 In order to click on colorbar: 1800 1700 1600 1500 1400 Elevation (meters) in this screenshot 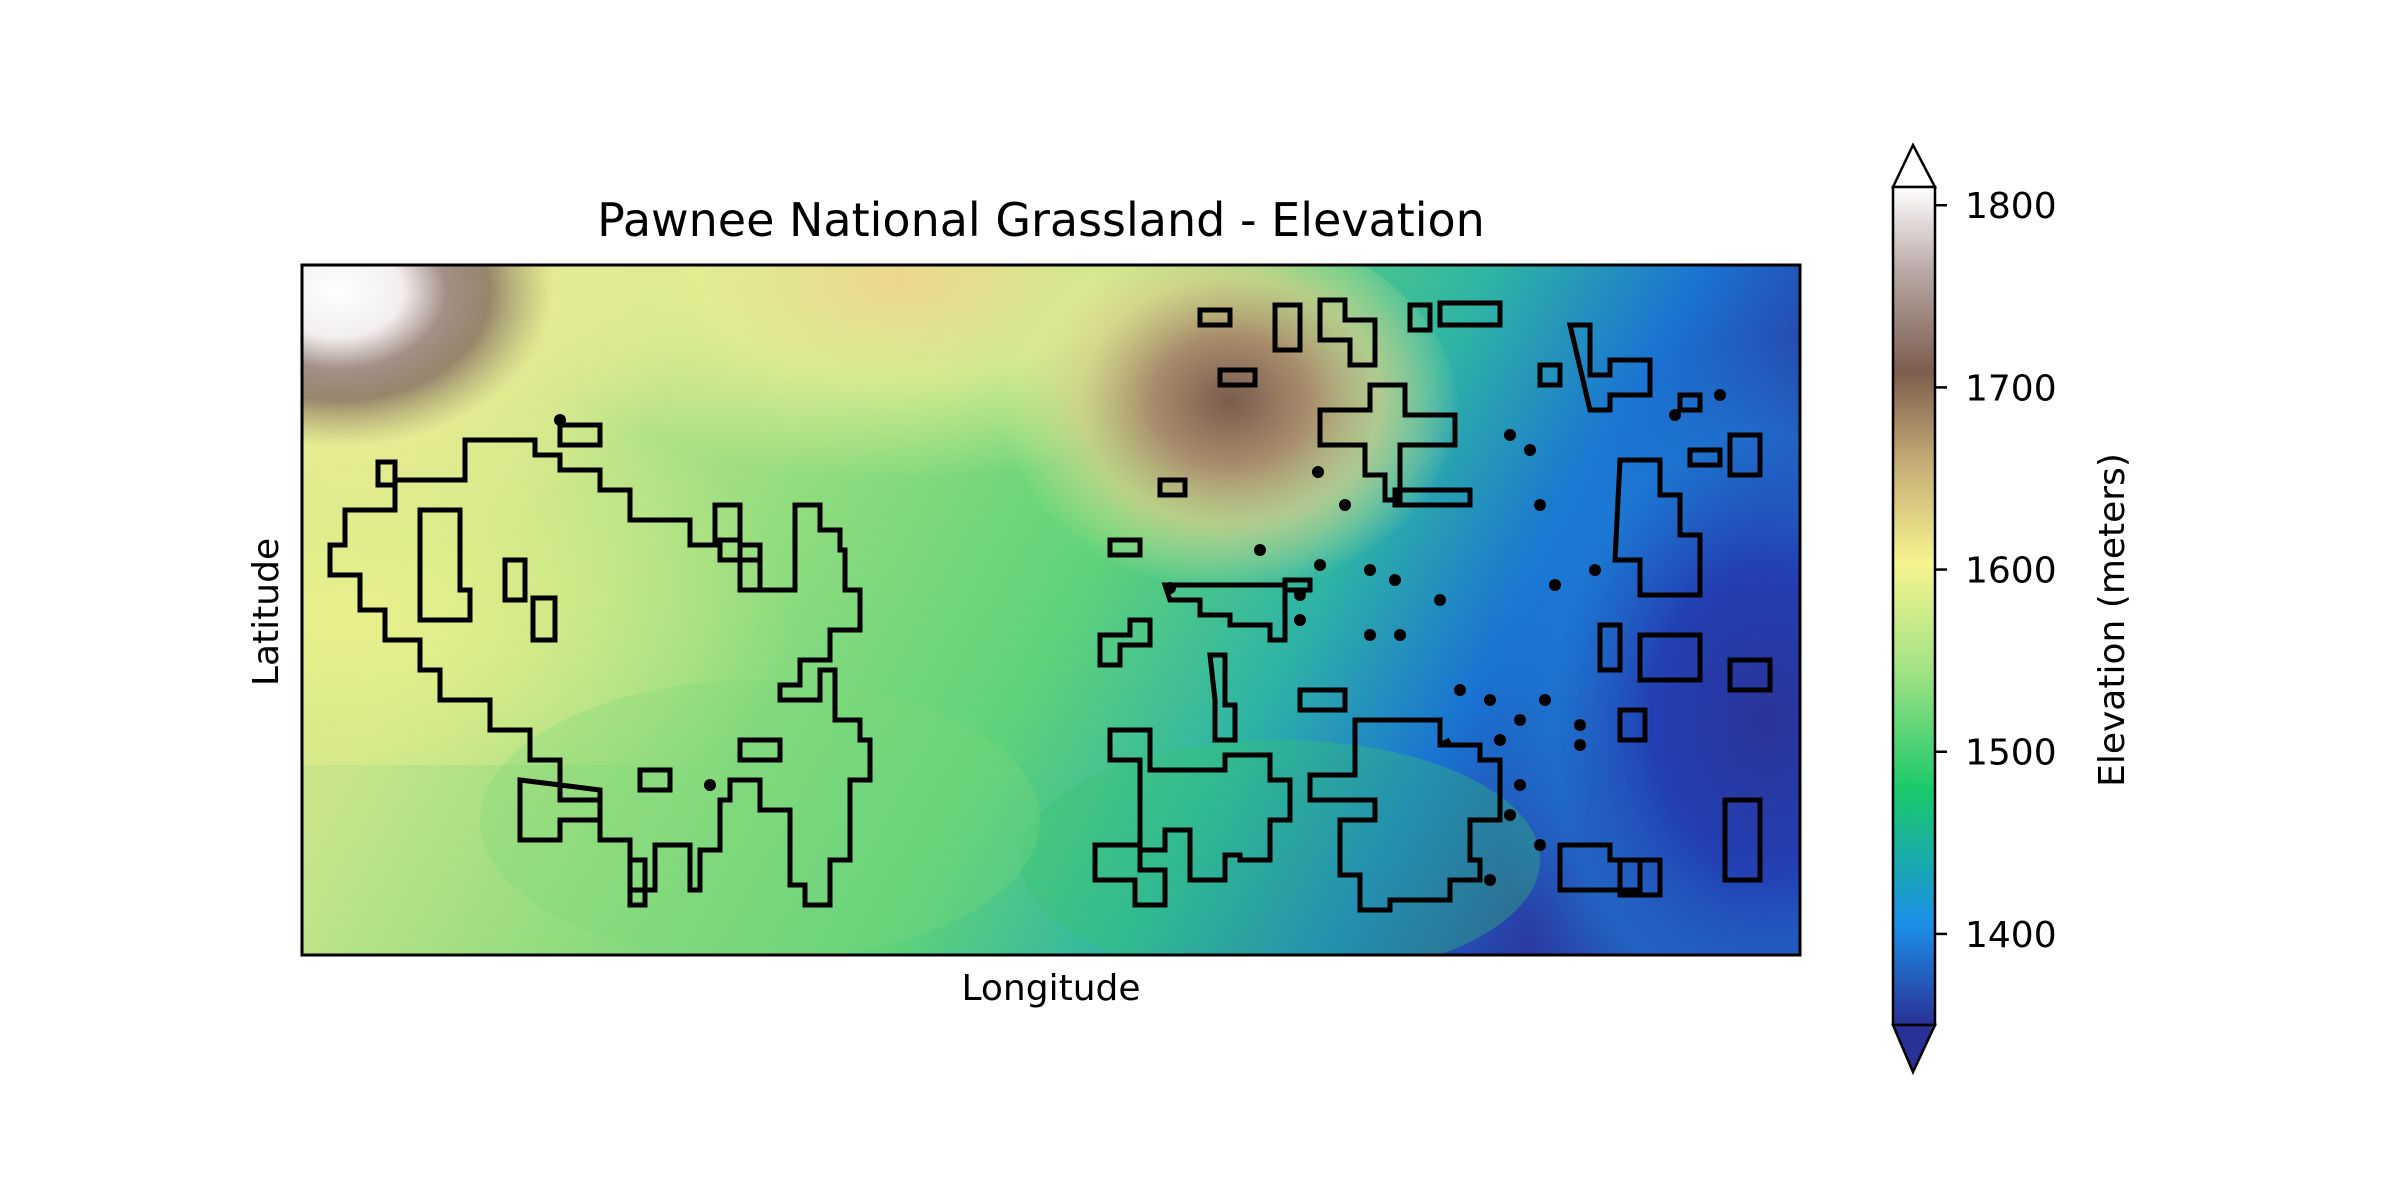, I will do `click(2012, 609)`.